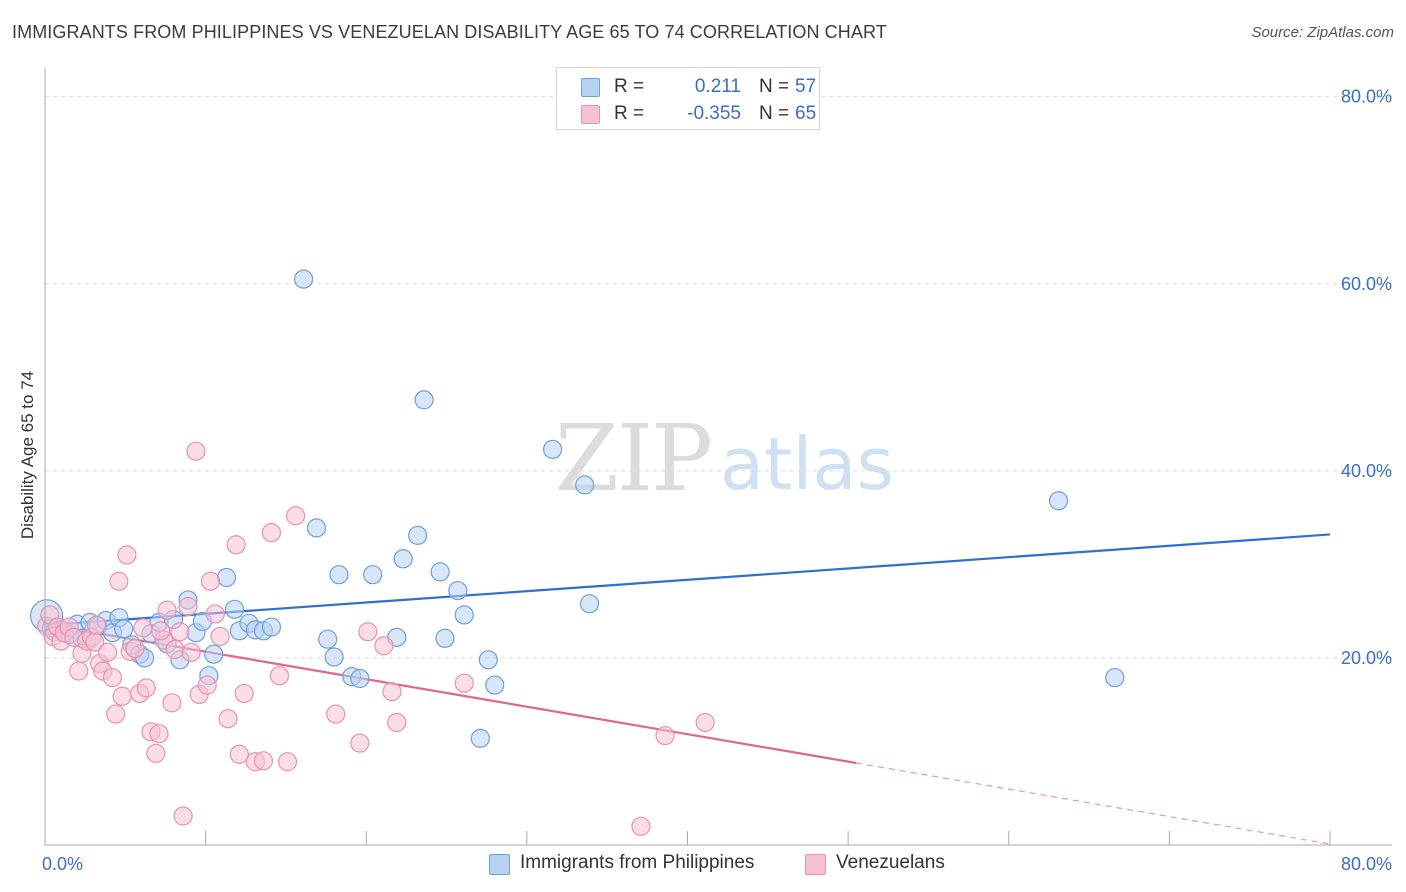  What do you see at coordinates (1366, 864) in the screenshot?
I see `x-tick-label: 80.0%` at bounding box center [1366, 864].